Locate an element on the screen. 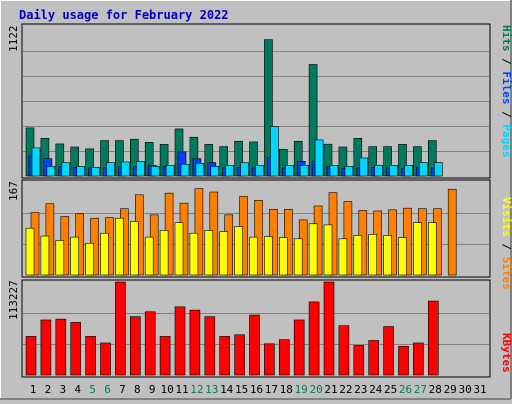 The height and width of the screenshot is (404, 512). day-label: 12 is located at coordinates (196, 389).